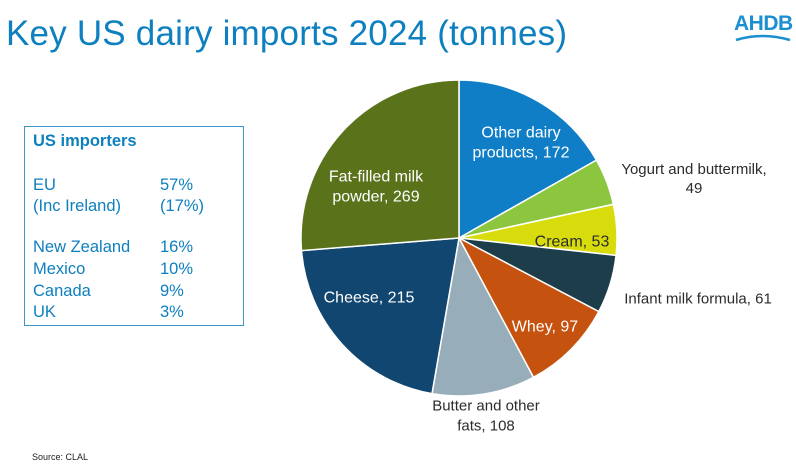 The image size is (796, 469). What do you see at coordinates (521, 143) in the screenshot?
I see `slice-label: Other dairy products, 172` at bounding box center [521, 143].